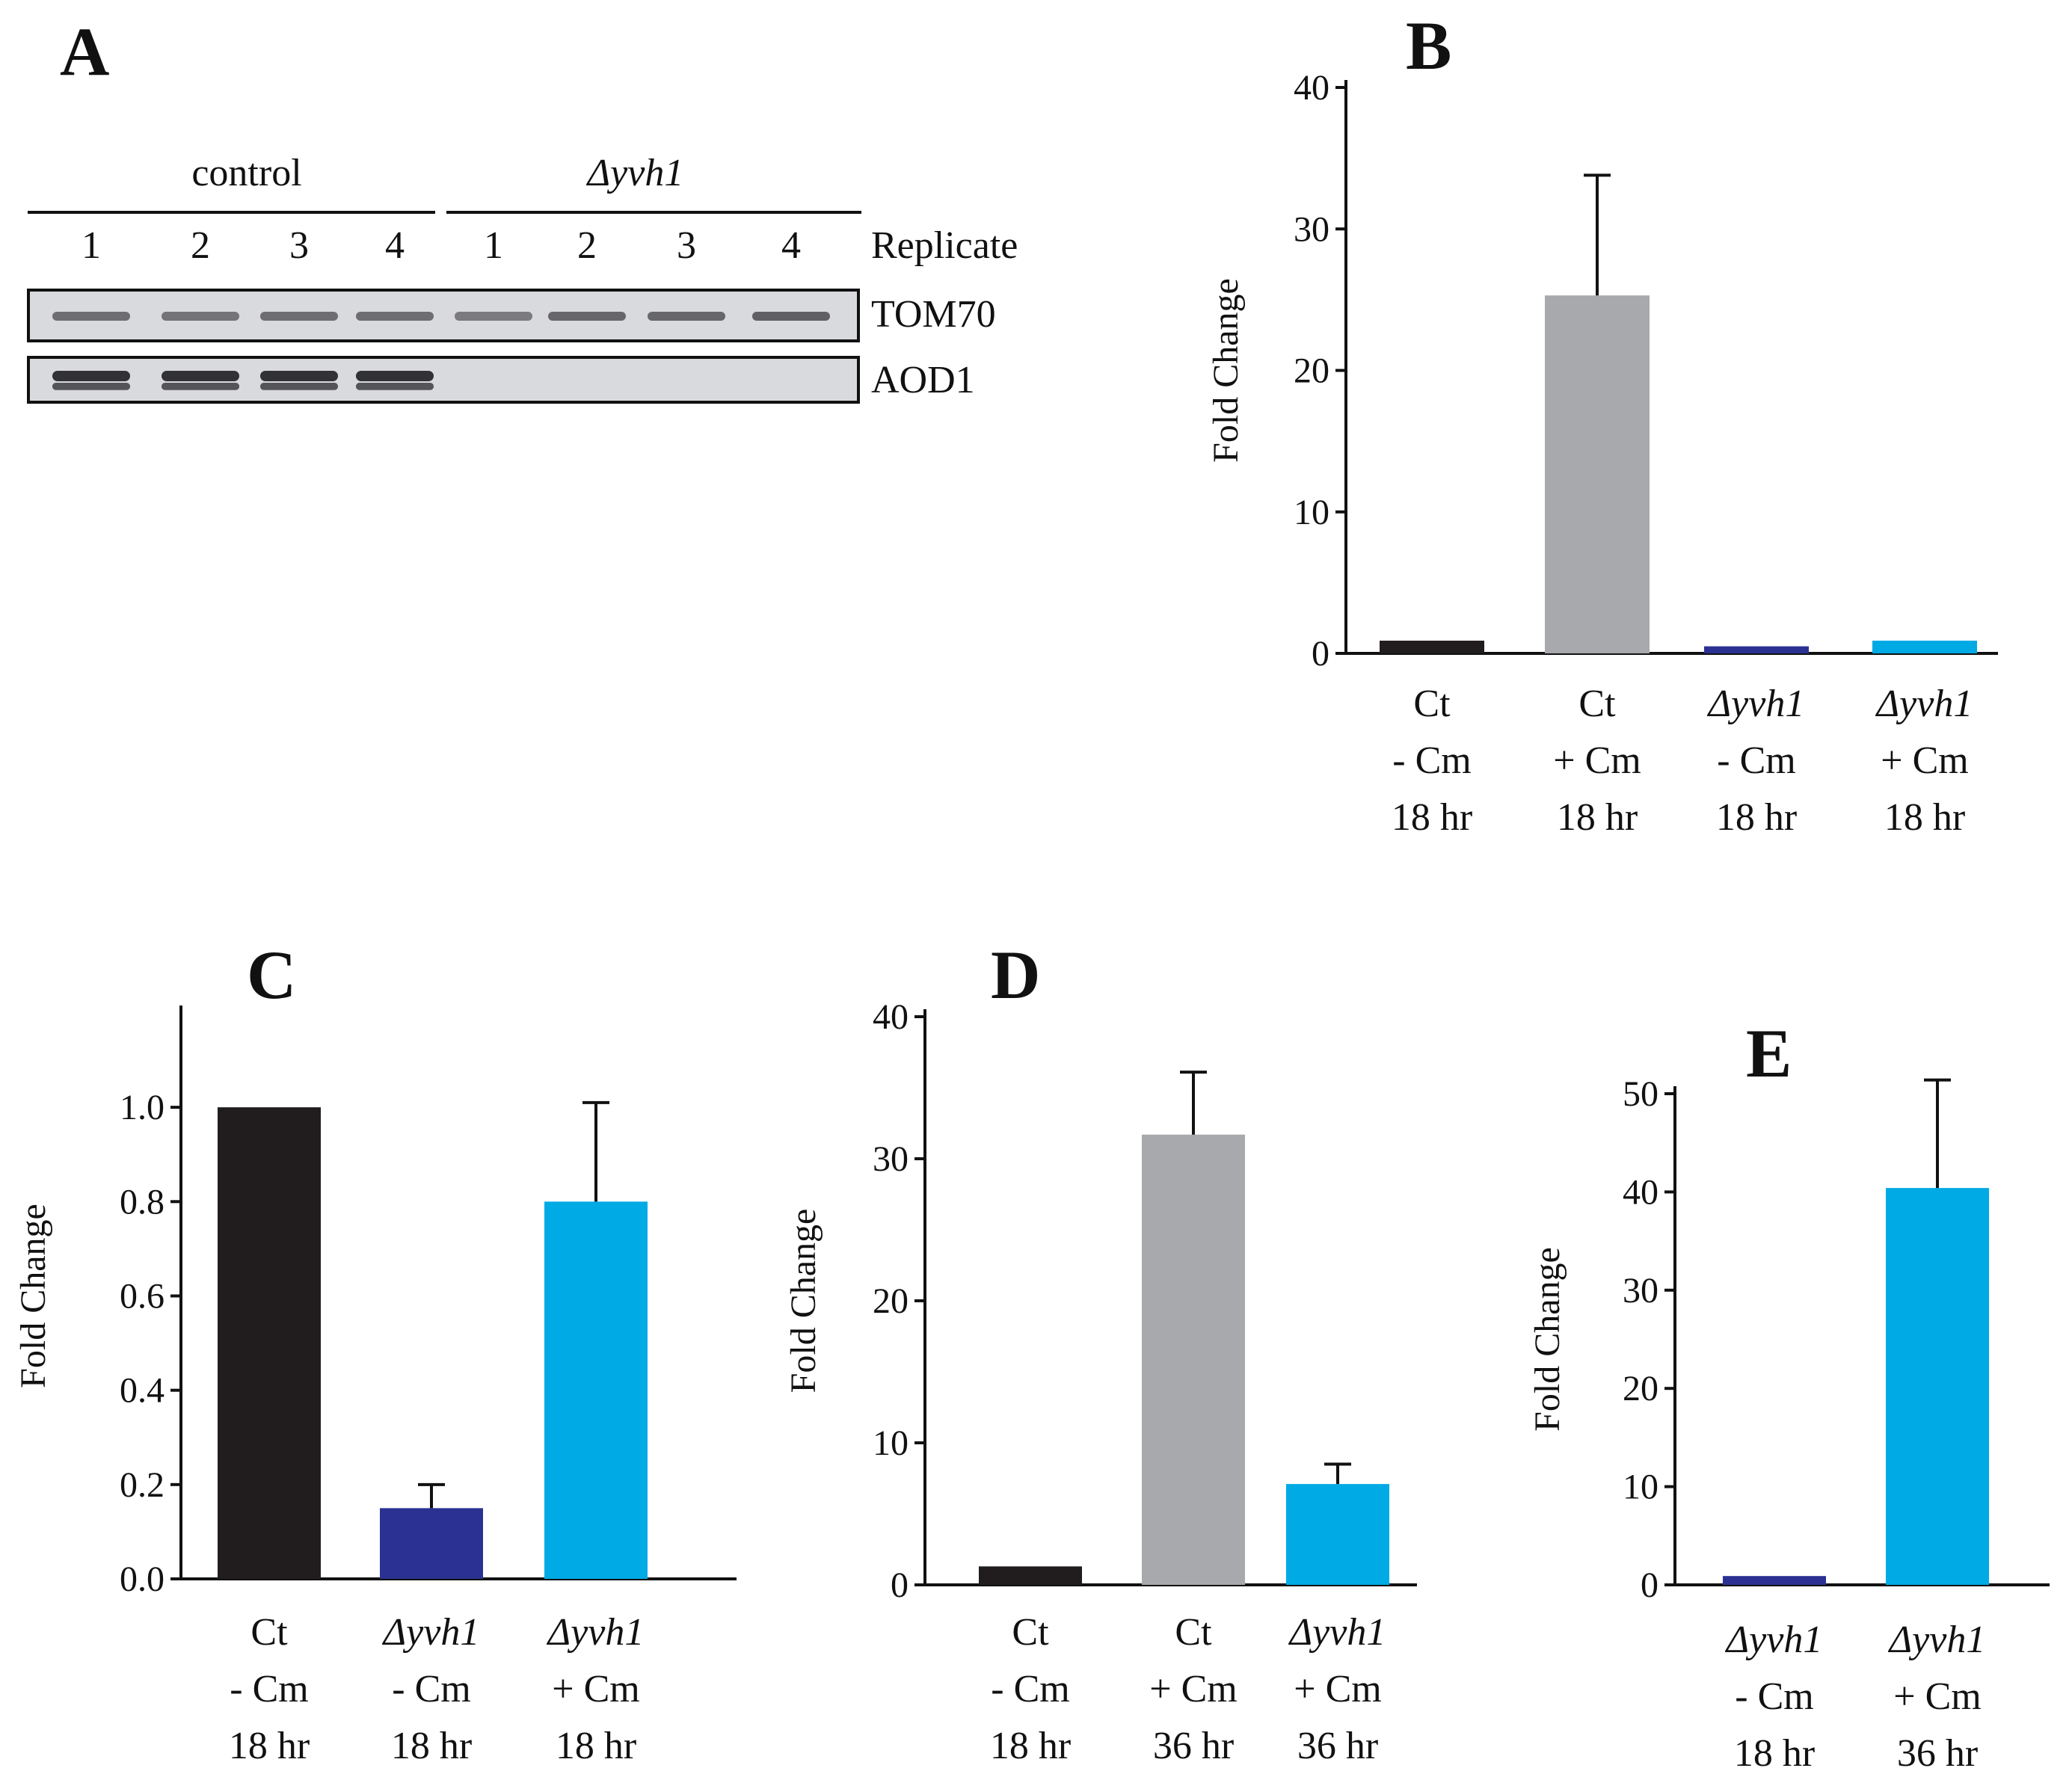 The width and height of the screenshot is (2072, 1777). Describe the element at coordinates (84, 51) in the screenshot. I see `panel-letter-a: A` at that location.